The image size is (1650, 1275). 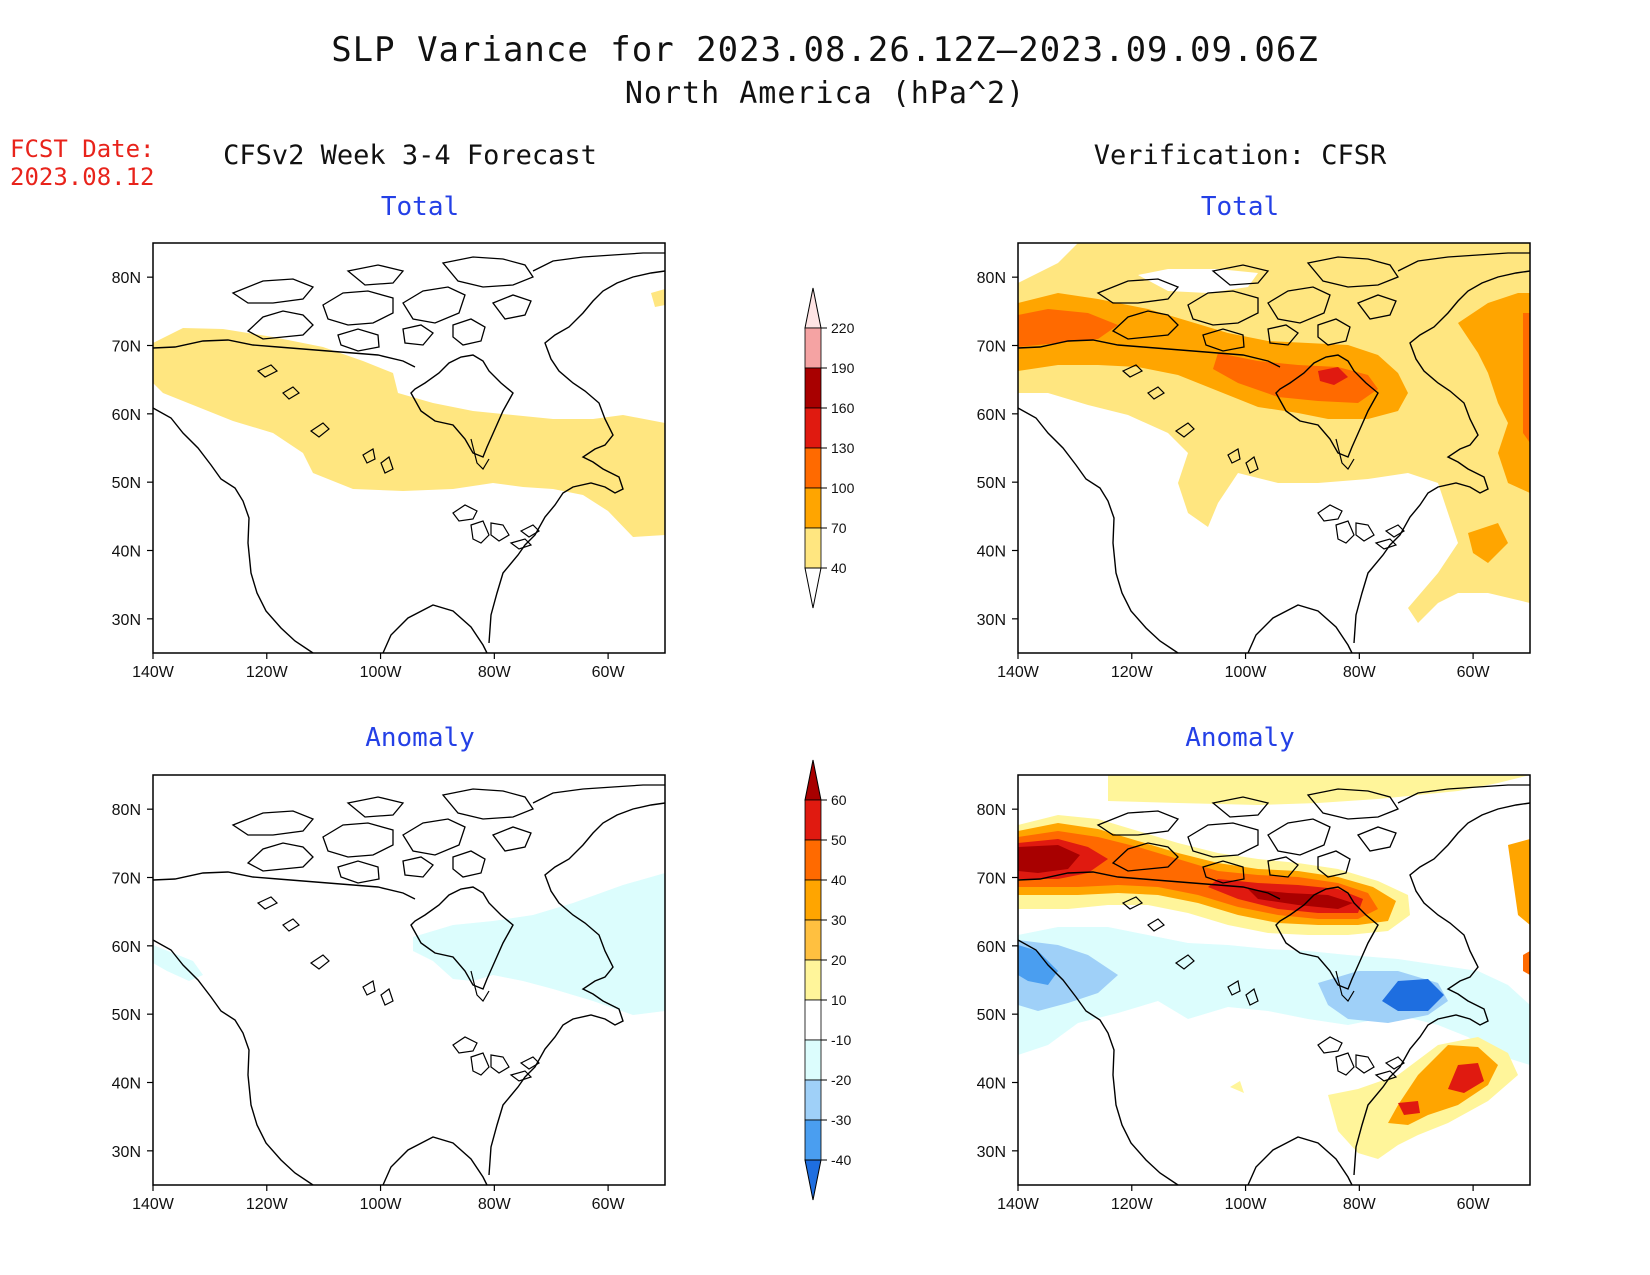 What do you see at coordinates (839, 528) in the screenshot?
I see `colorbar-total-label: 70` at bounding box center [839, 528].